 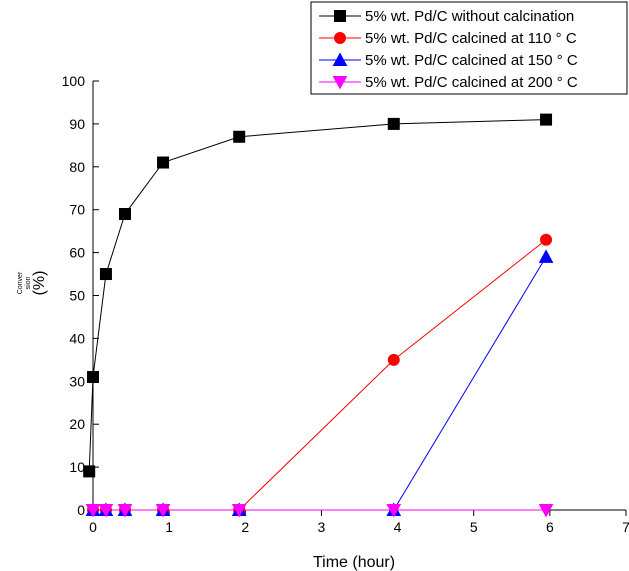 What do you see at coordinates (546, 256) in the screenshot?
I see `series-3-point` at bounding box center [546, 256].